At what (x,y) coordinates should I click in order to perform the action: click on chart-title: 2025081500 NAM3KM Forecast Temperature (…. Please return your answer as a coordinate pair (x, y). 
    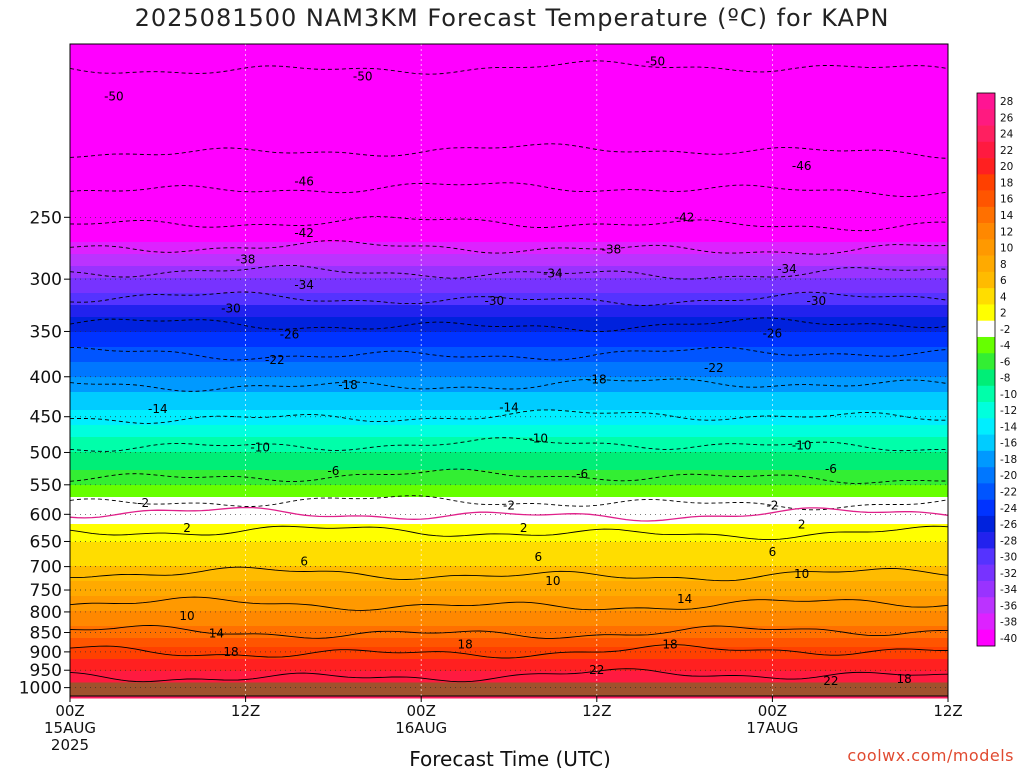
    Looking at the image, I should click on (512, 18).